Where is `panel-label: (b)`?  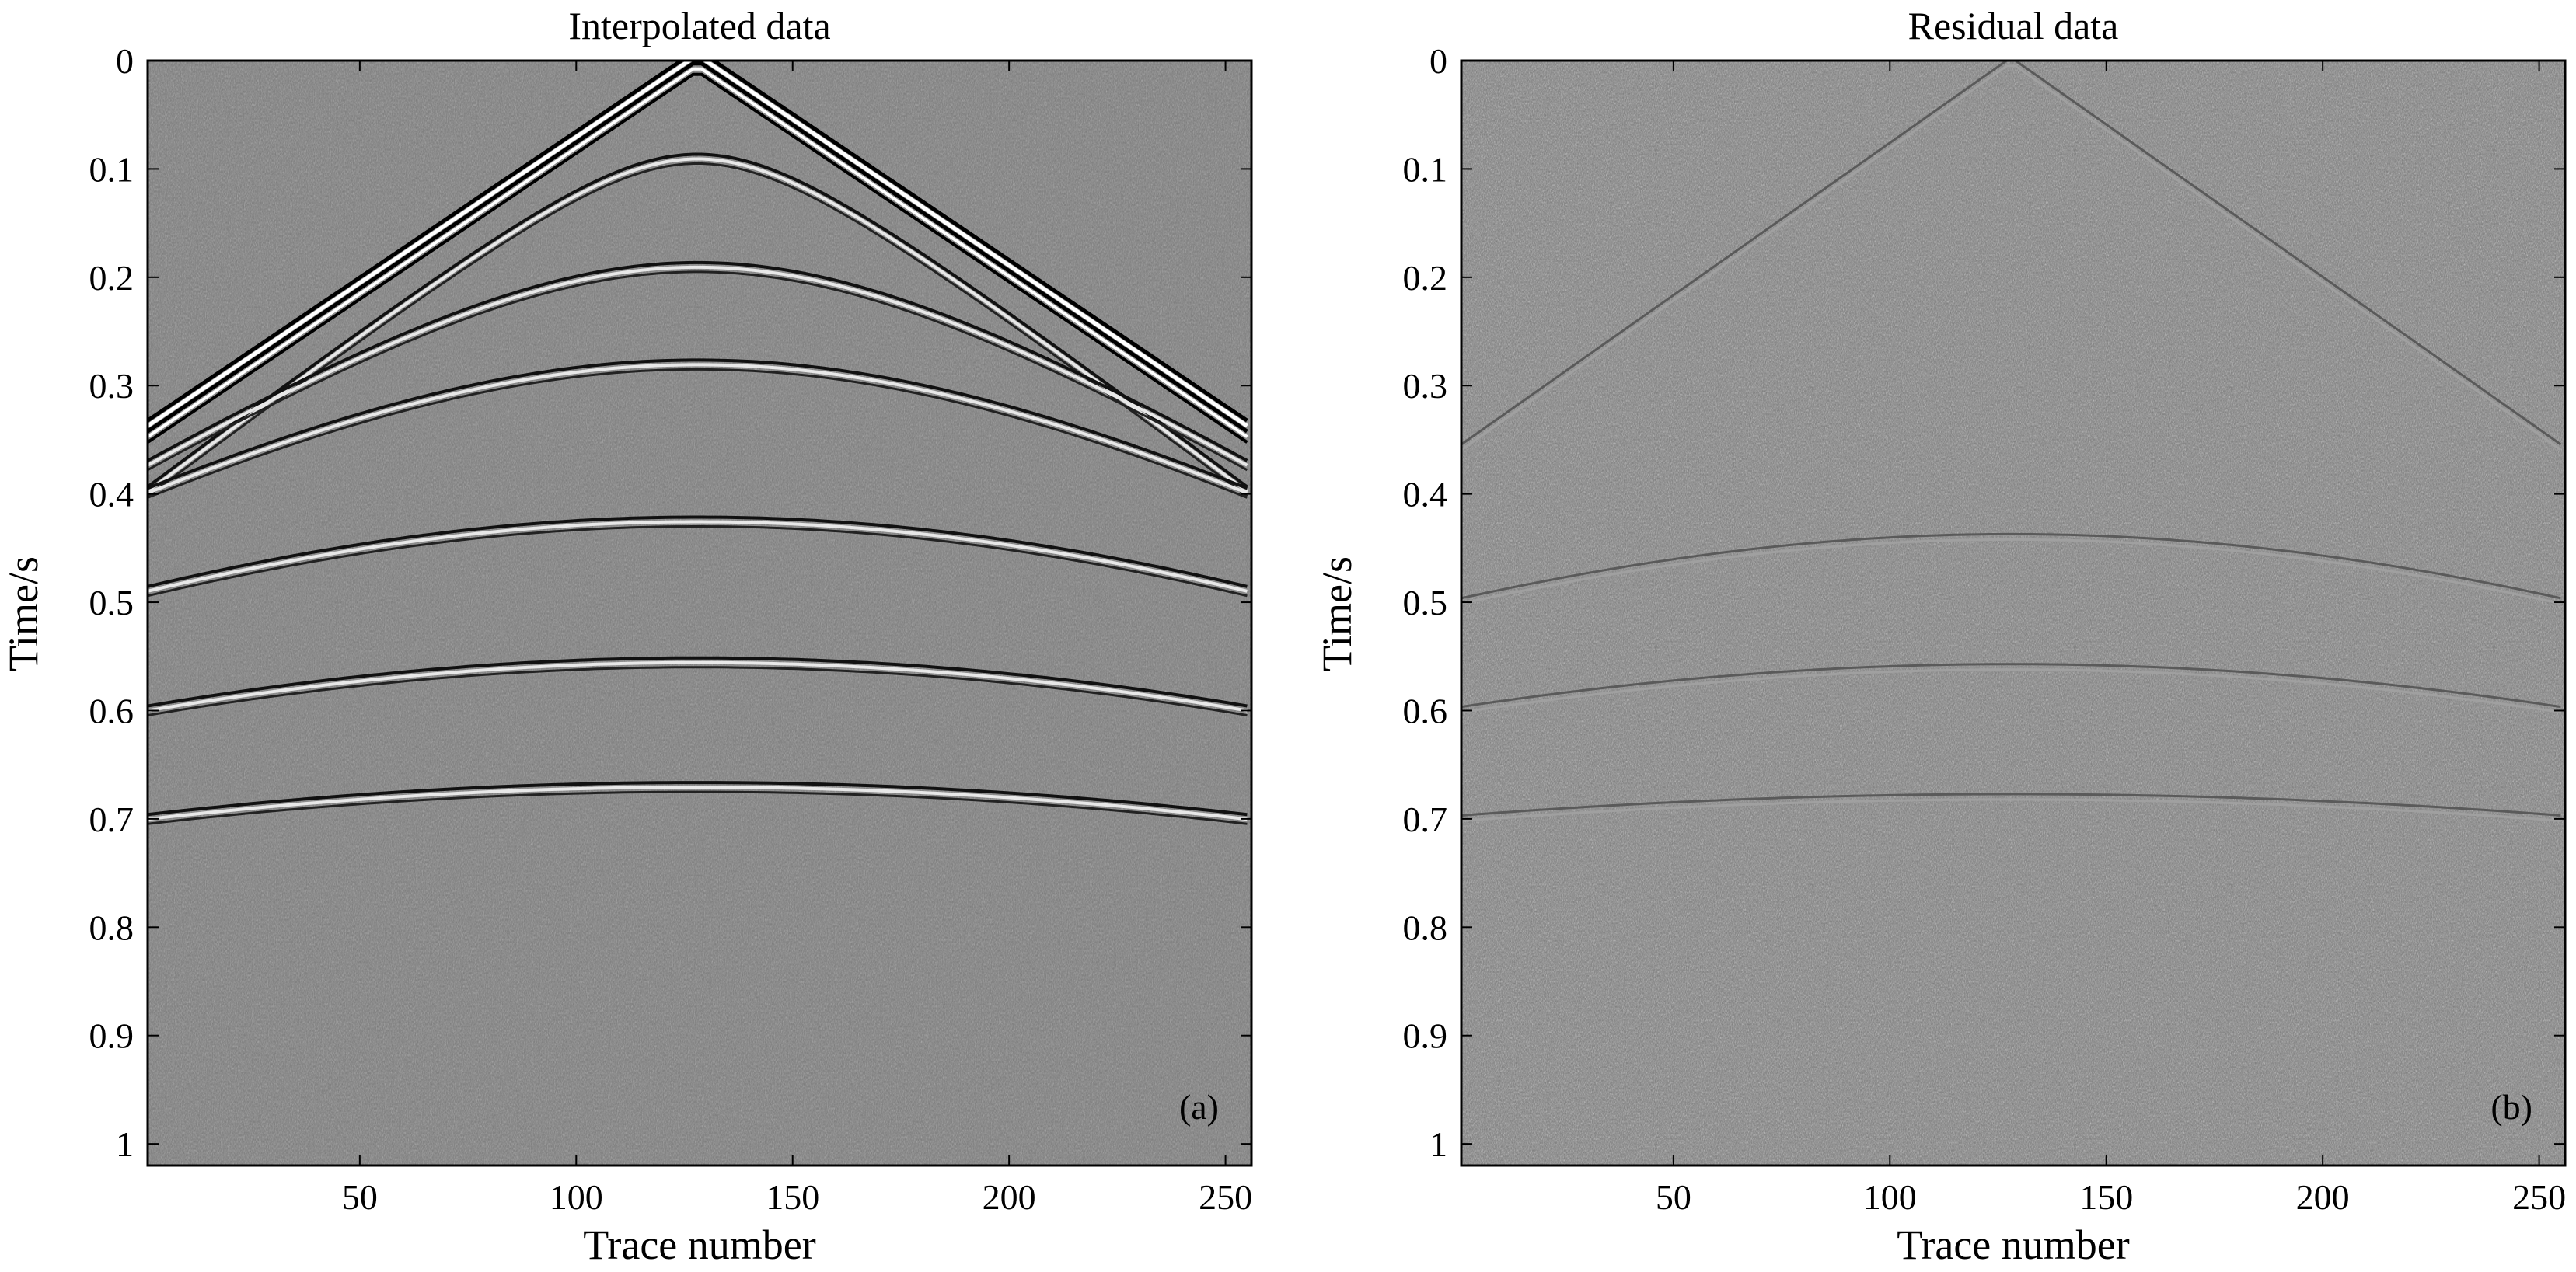
panel-label: (b) is located at coordinates (2511, 1107).